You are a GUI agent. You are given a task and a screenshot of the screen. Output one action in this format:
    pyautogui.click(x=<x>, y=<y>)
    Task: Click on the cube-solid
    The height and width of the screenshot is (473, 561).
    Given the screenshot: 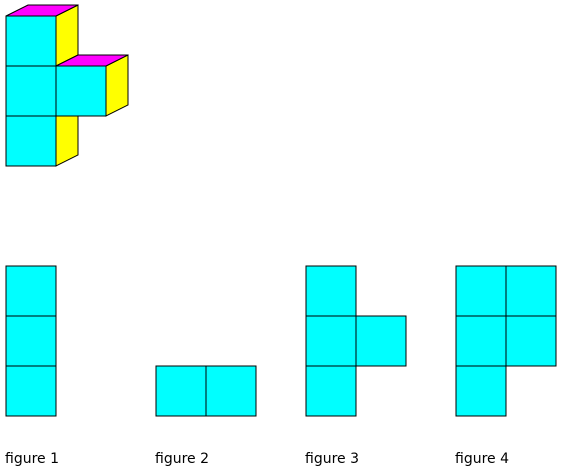 What is the action you would take?
    pyautogui.click(x=67, y=85)
    